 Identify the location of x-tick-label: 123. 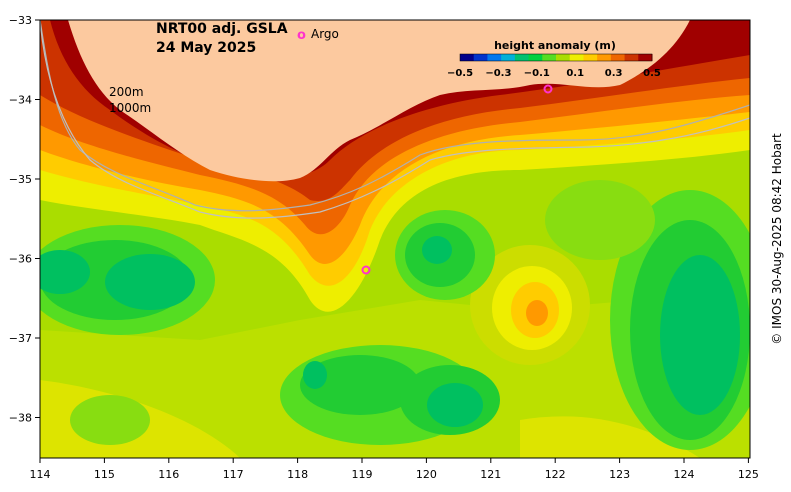
(619, 474).